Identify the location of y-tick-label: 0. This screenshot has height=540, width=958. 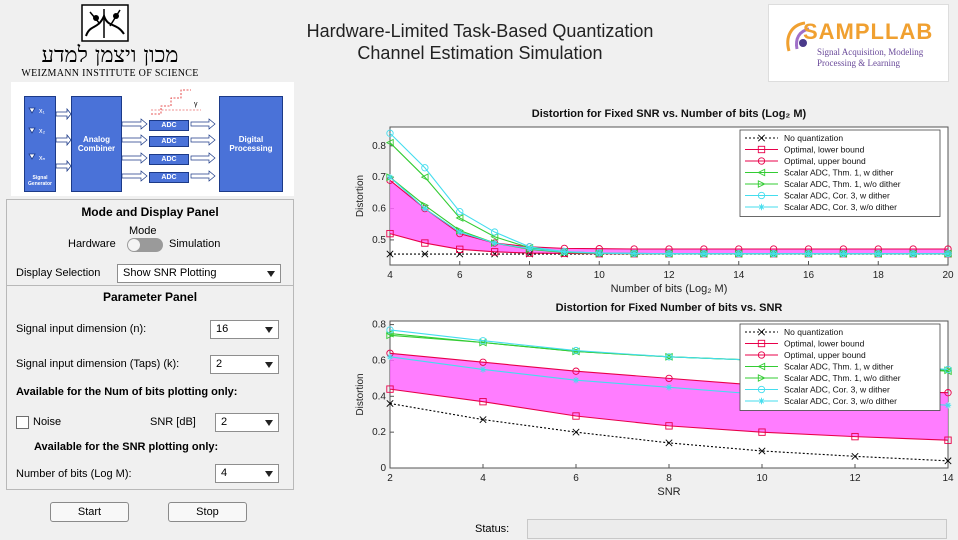
(383, 468).